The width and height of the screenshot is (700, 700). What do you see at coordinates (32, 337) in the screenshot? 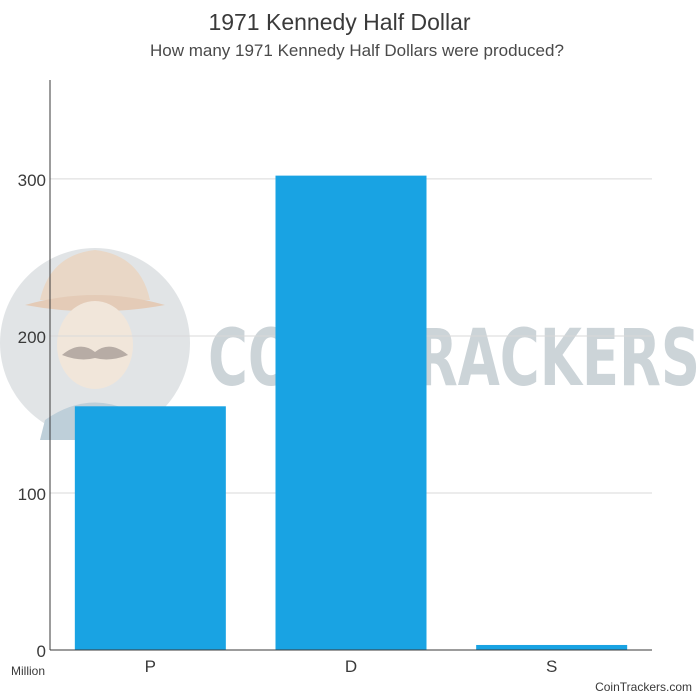
I see `y-tick-label: 200` at bounding box center [32, 337].